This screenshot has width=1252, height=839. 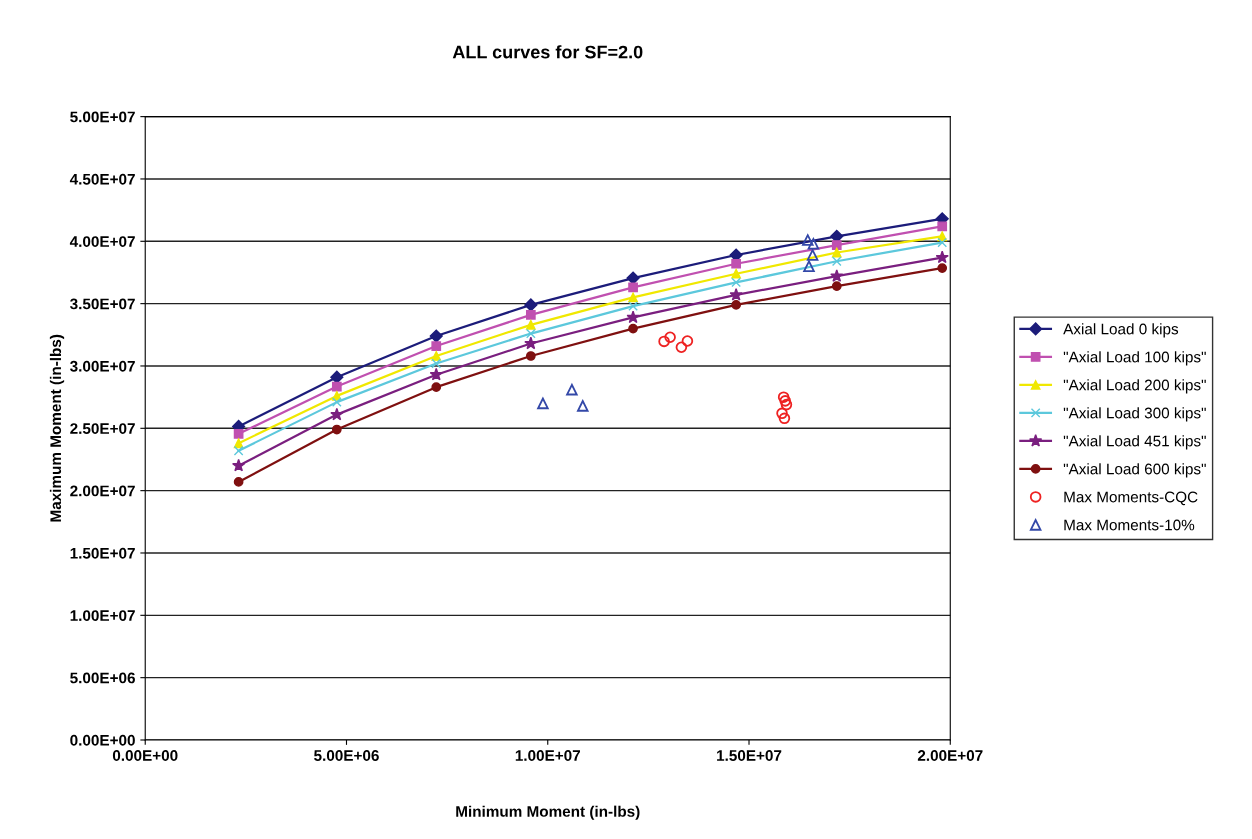 What do you see at coordinates (1134, 442) in the screenshot?
I see `legend-label: "Axial Load 451 kips"` at bounding box center [1134, 442].